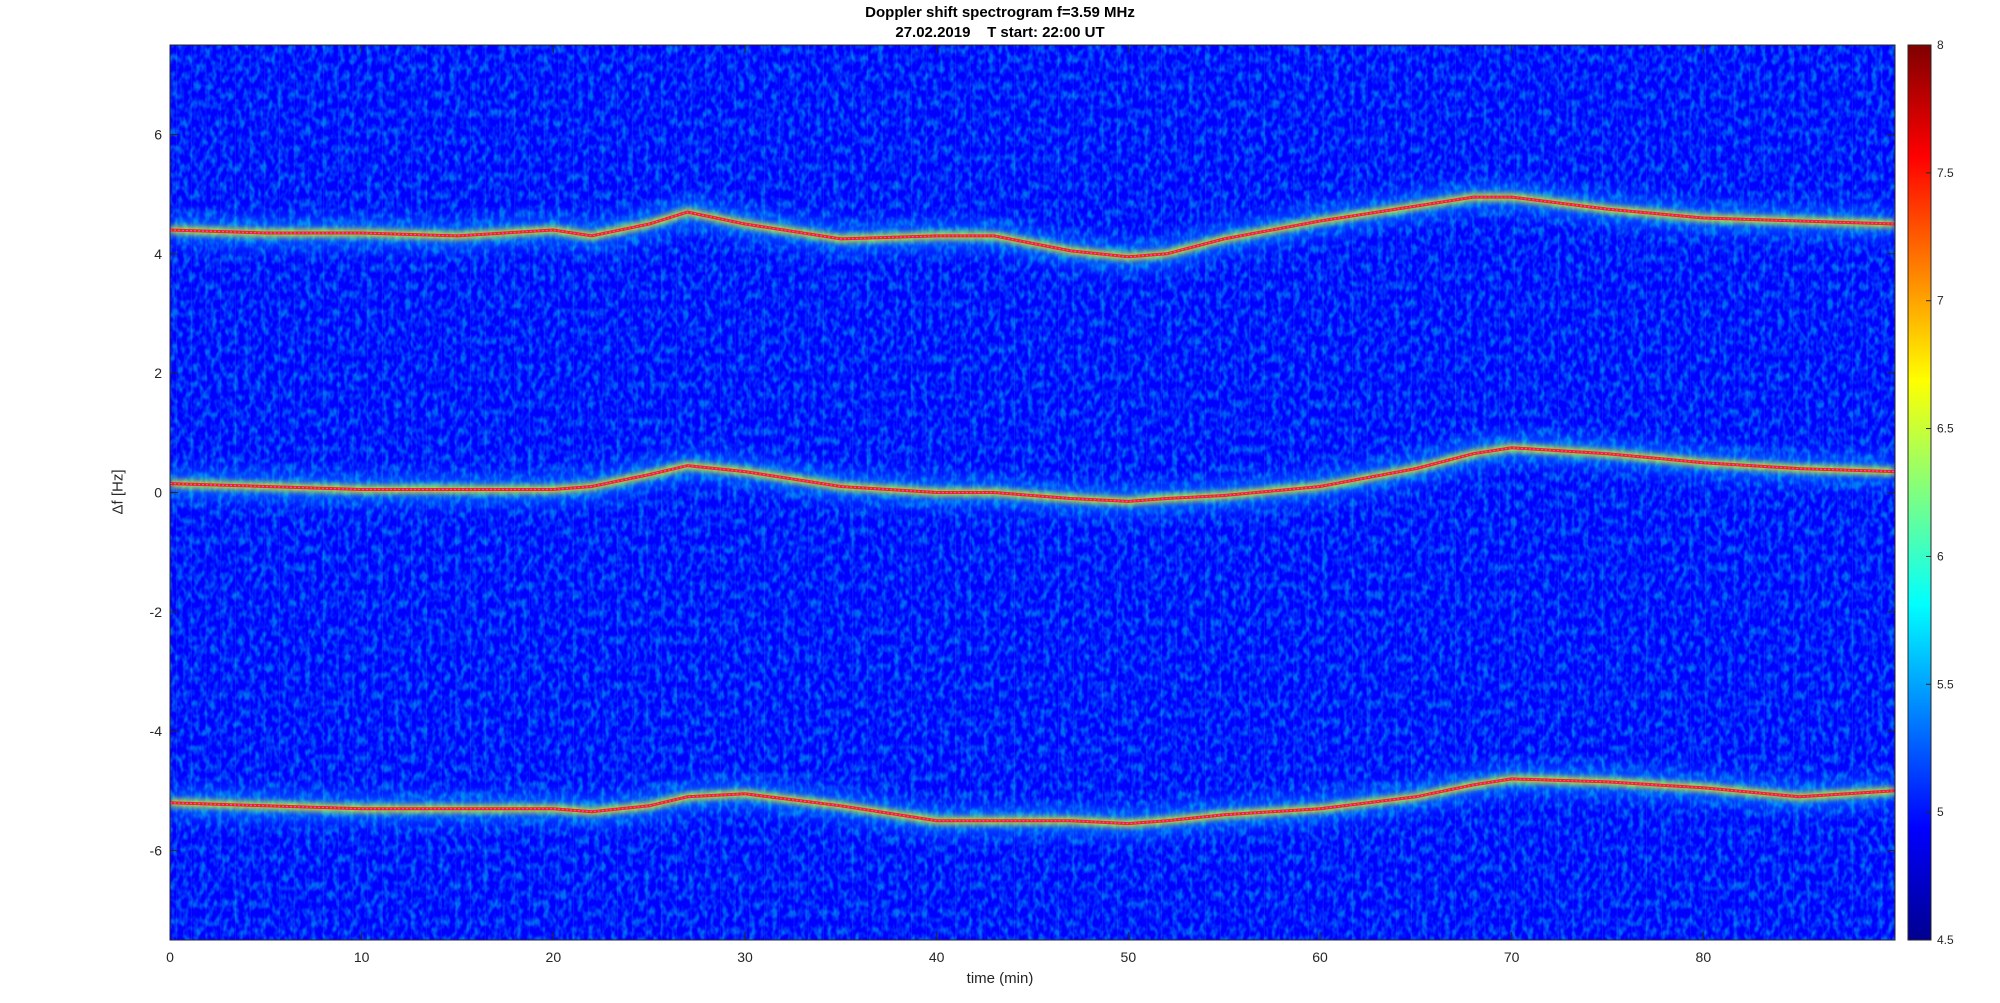 The width and height of the screenshot is (2000, 1003). What do you see at coordinates (158, 493) in the screenshot?
I see `y-tick-label: 0` at bounding box center [158, 493].